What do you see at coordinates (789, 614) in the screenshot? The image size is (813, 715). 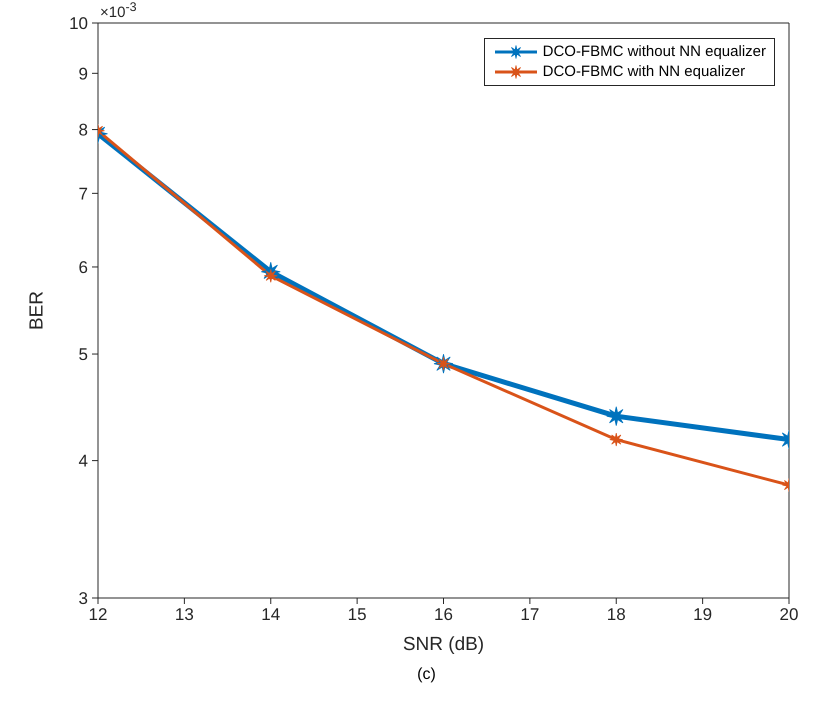 I see `x-tick-label: 20` at bounding box center [789, 614].